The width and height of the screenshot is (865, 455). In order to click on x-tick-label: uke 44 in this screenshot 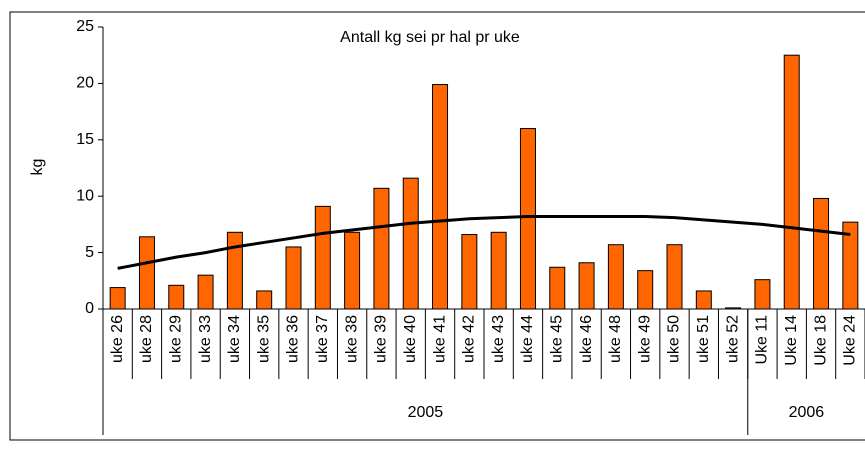, I will do `click(527, 339)`.